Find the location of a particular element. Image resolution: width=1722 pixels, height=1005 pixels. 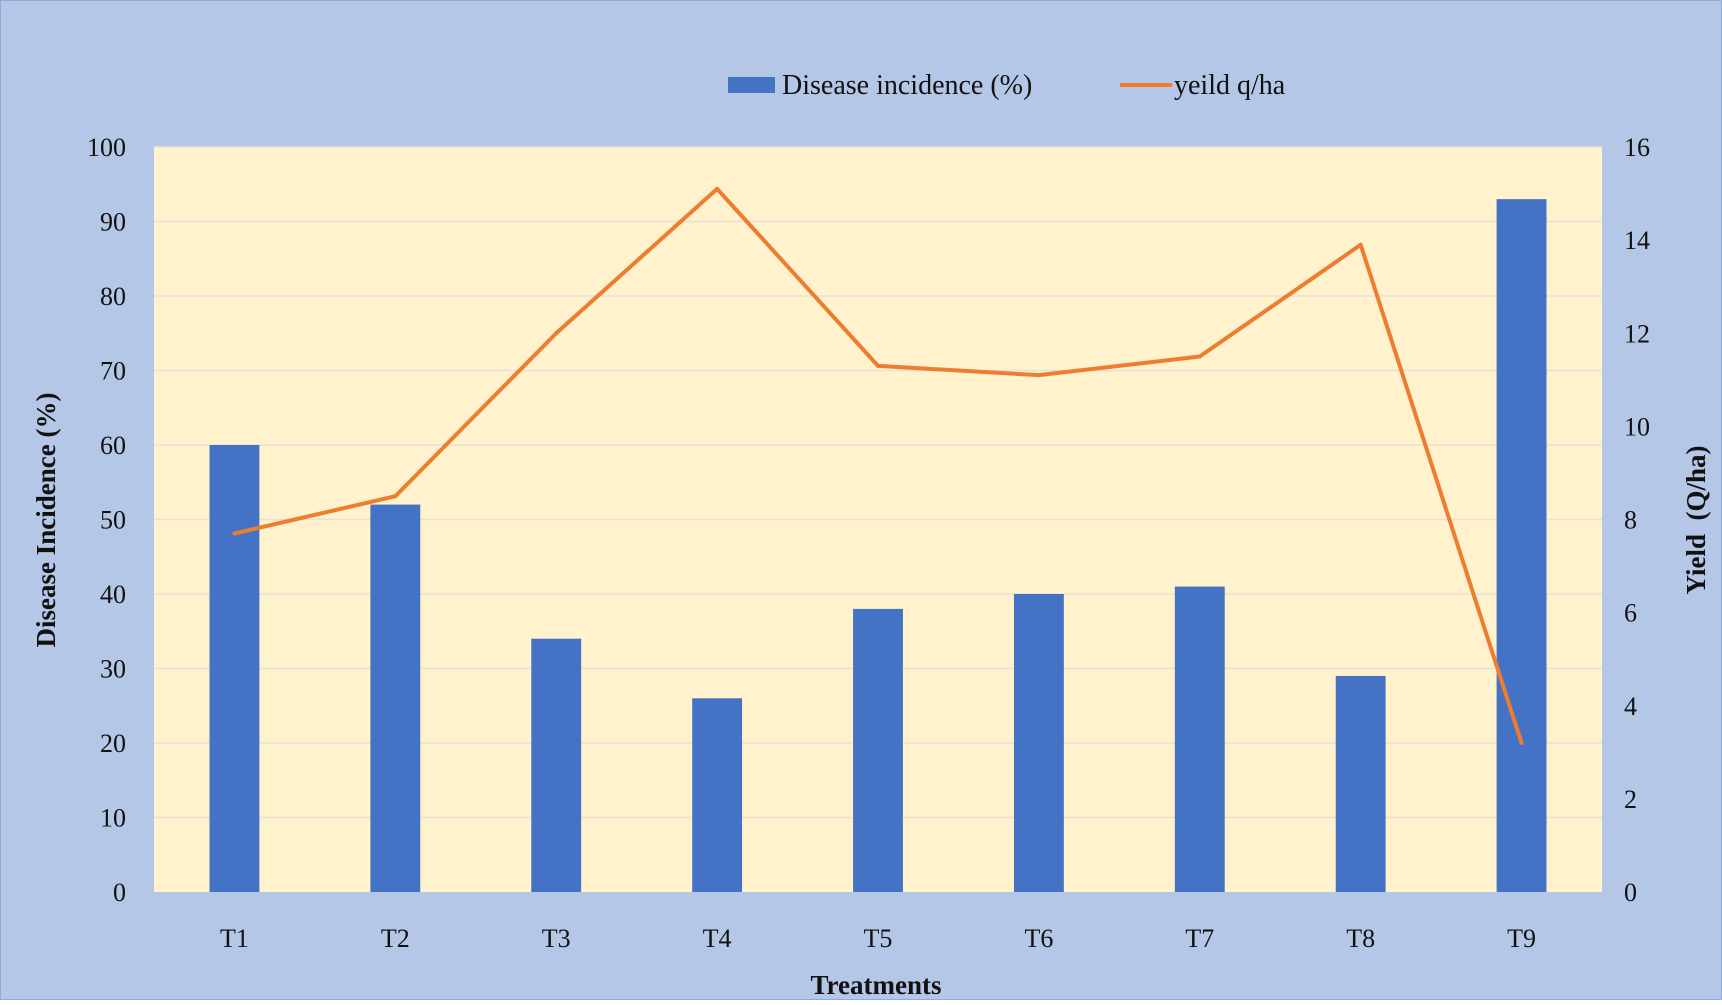

legend-line-label: yeild q/ha is located at coordinates (1230, 85).